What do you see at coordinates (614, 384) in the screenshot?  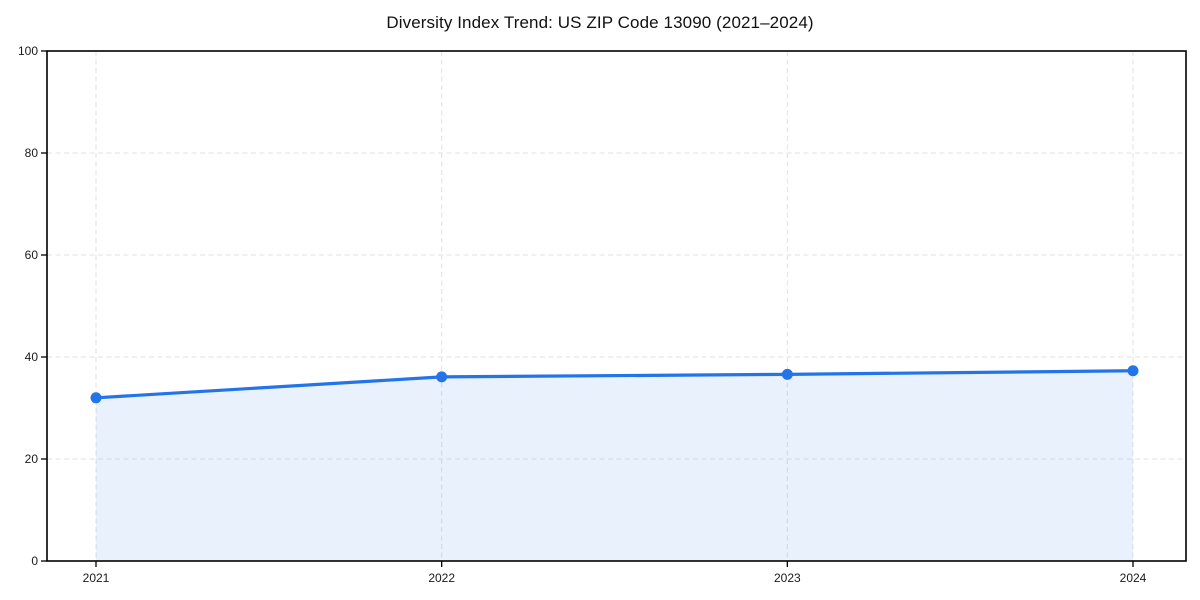 I see `trend-line` at bounding box center [614, 384].